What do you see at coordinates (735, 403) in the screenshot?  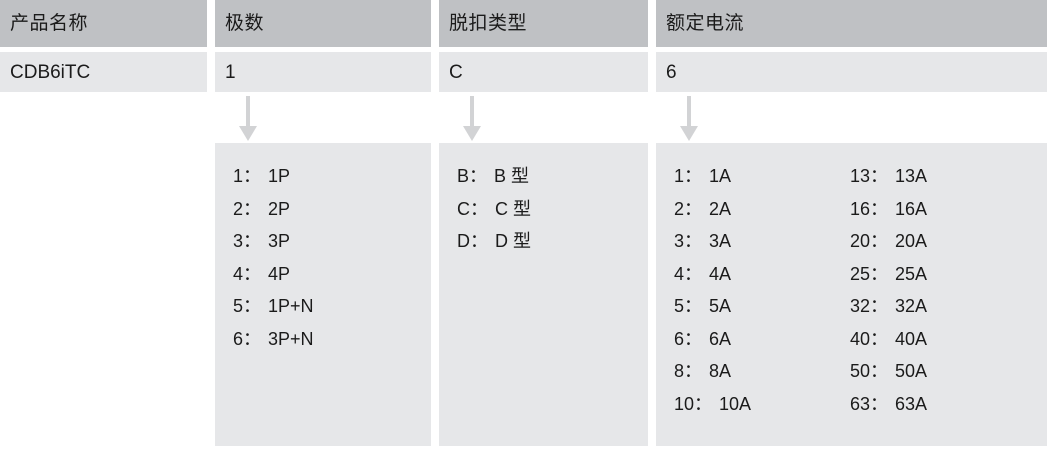 I see `option-value: 10A` at bounding box center [735, 403].